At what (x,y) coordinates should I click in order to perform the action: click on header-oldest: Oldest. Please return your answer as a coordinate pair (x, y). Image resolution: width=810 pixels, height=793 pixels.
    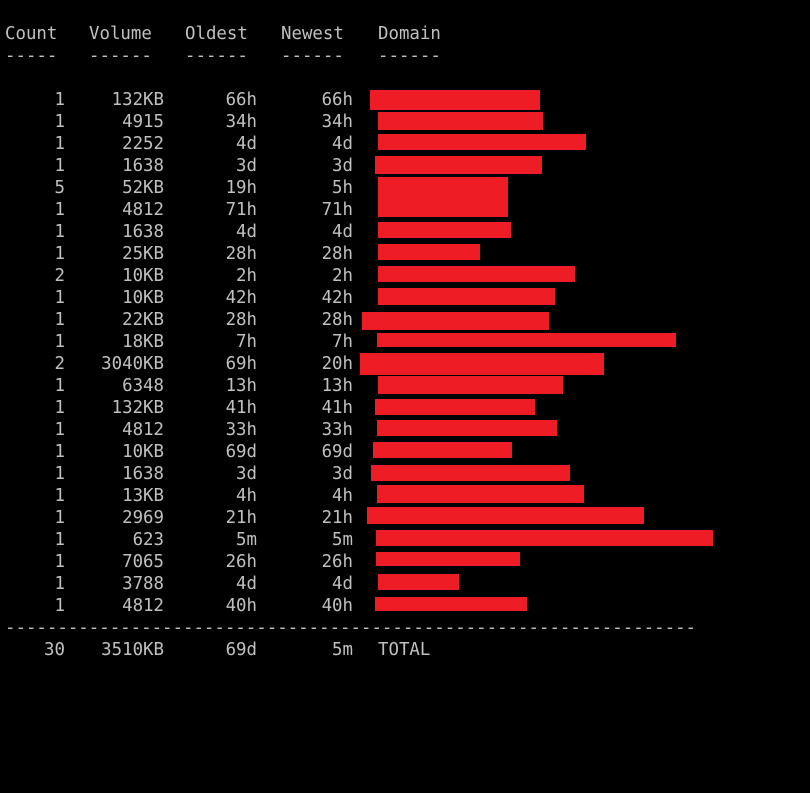
    Looking at the image, I should click on (216, 34).